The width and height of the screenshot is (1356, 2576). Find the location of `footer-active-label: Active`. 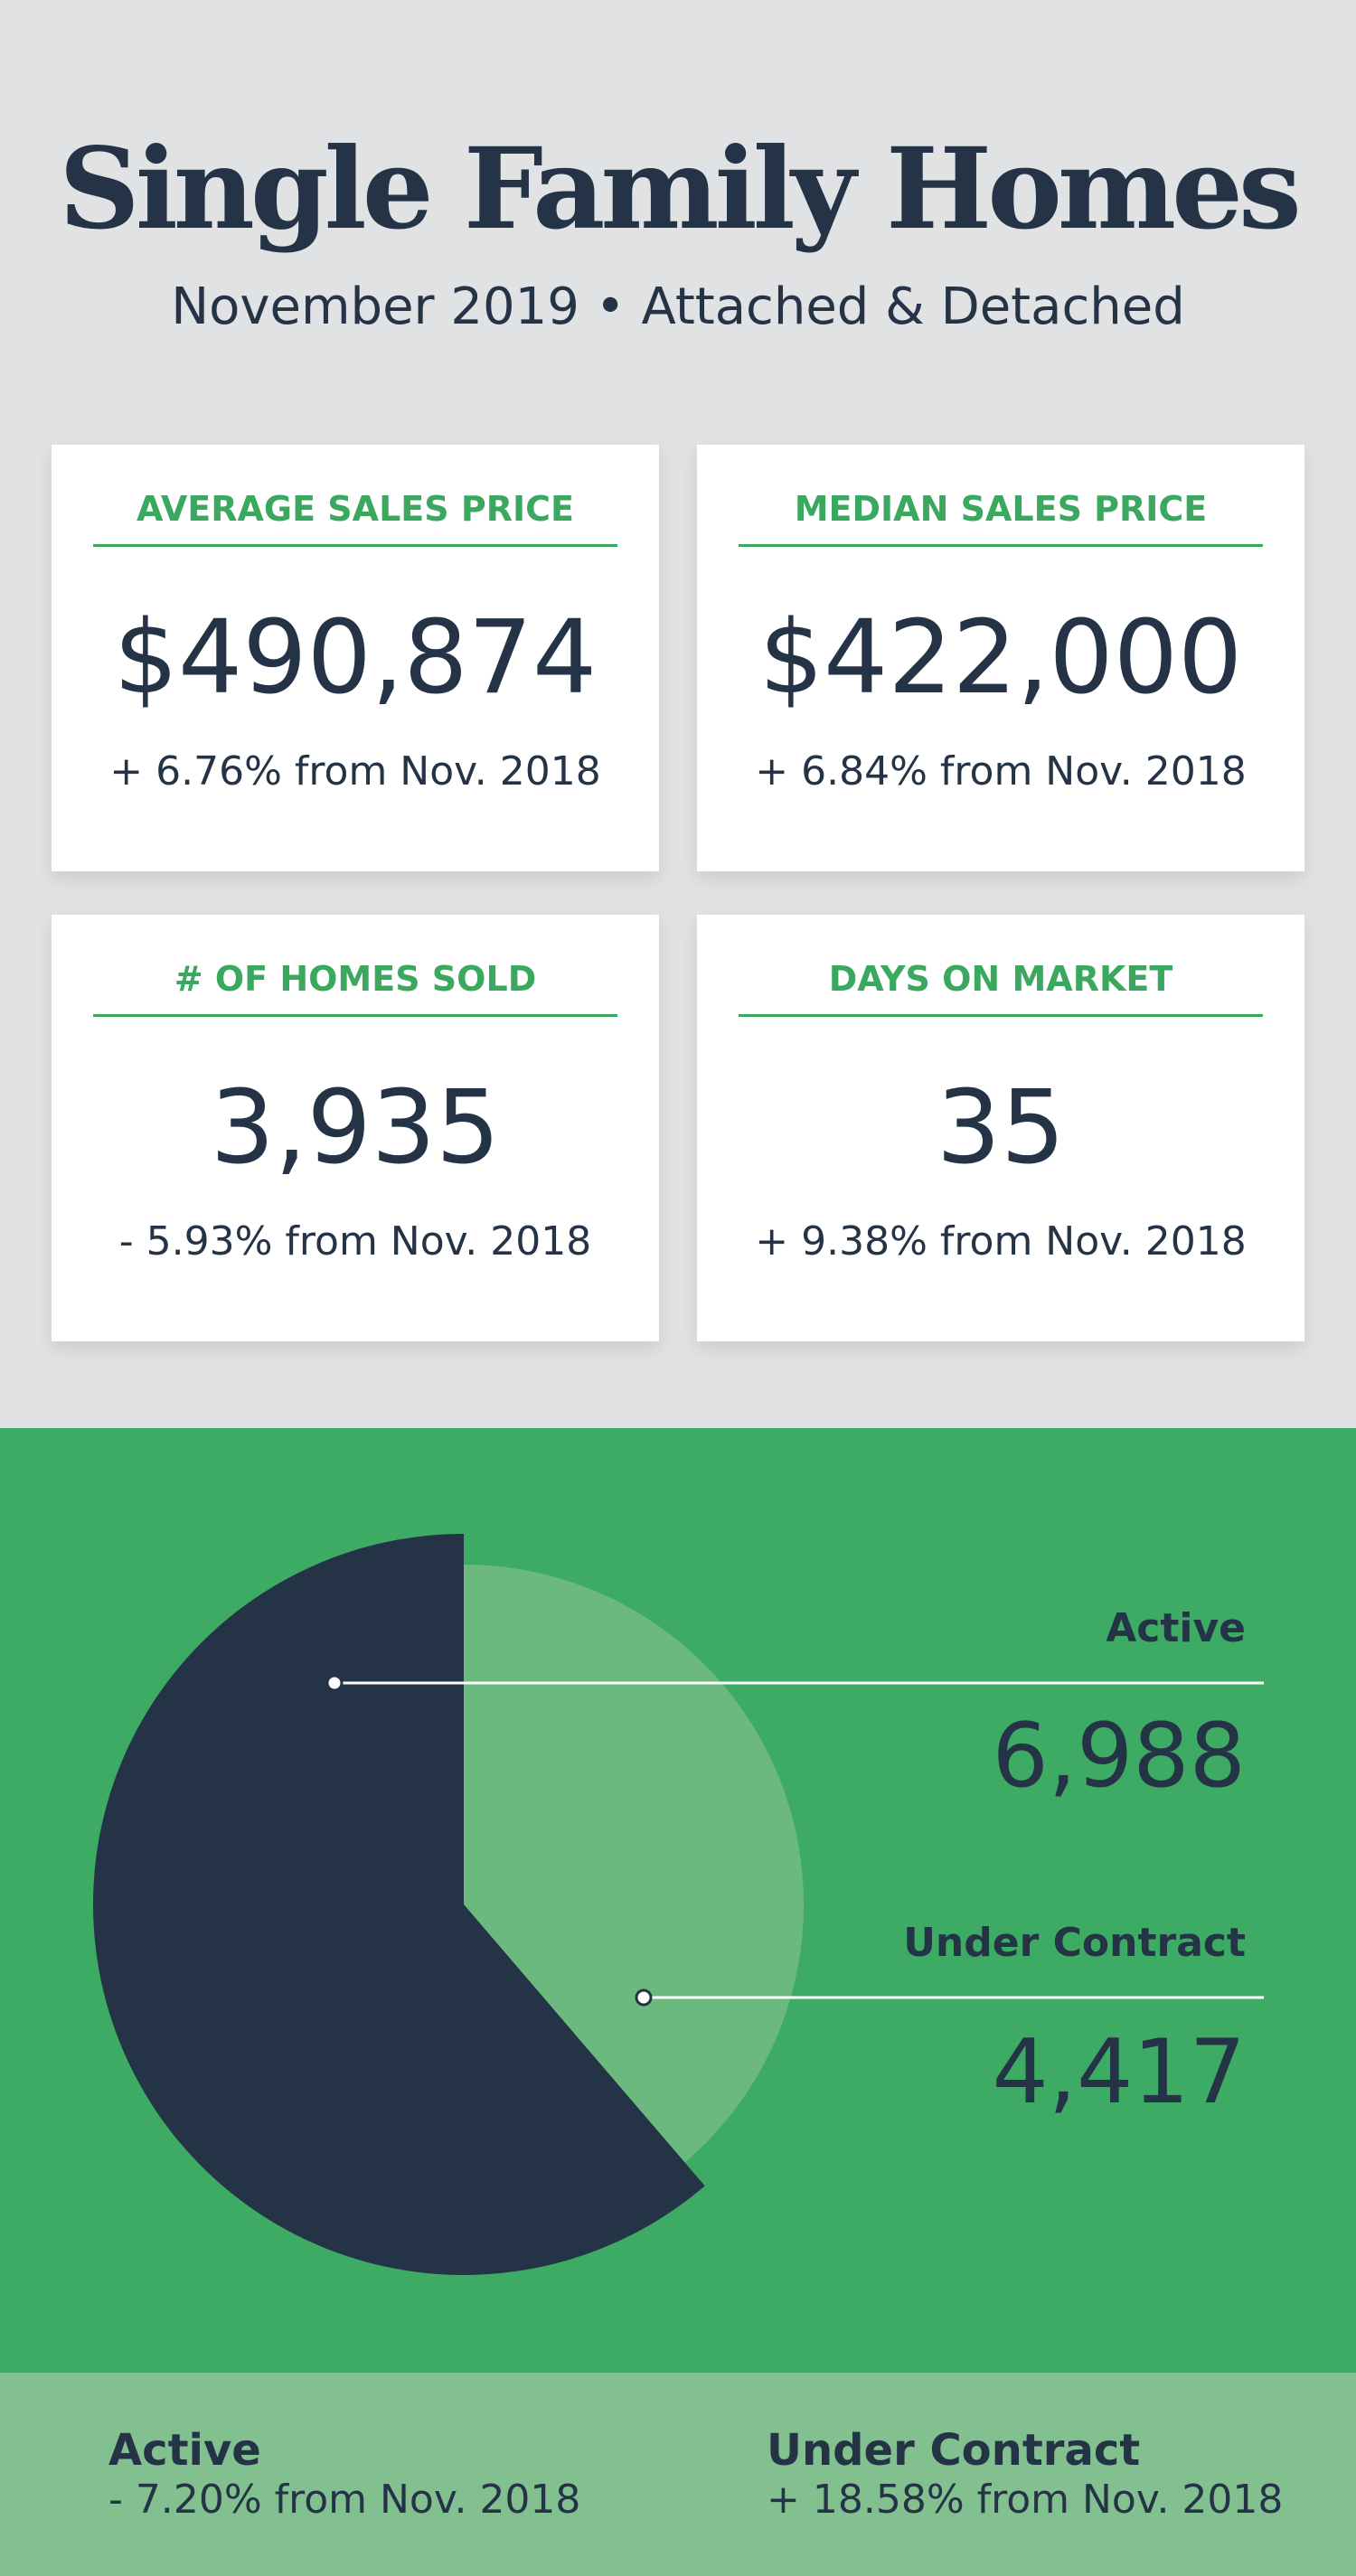

footer-active-label: Active is located at coordinates (184, 2450).